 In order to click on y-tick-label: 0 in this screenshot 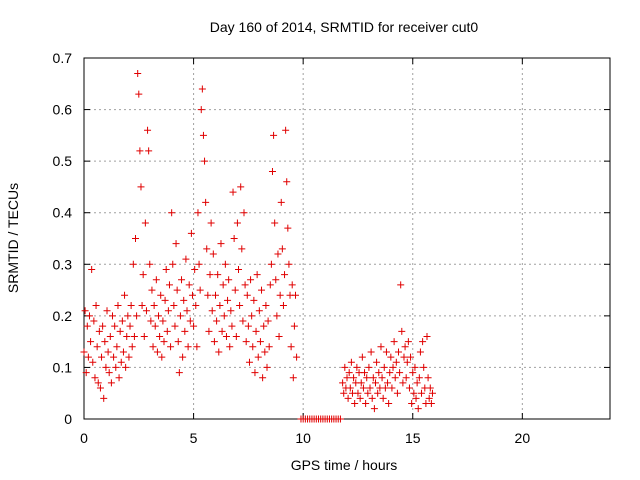, I will do `click(68, 419)`.